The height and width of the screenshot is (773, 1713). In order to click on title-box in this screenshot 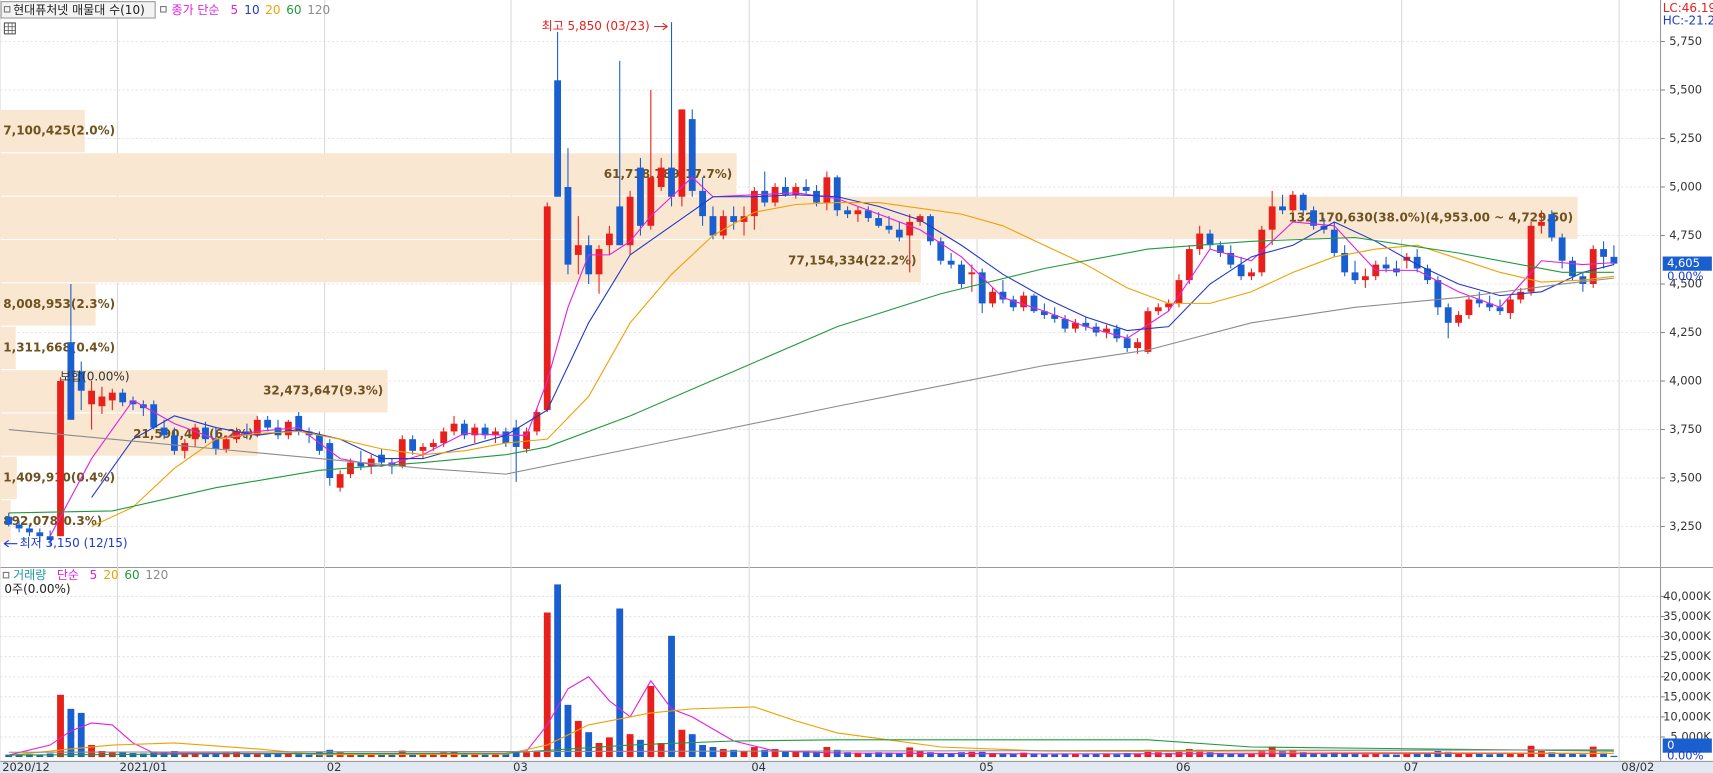, I will do `click(78, 10)`.